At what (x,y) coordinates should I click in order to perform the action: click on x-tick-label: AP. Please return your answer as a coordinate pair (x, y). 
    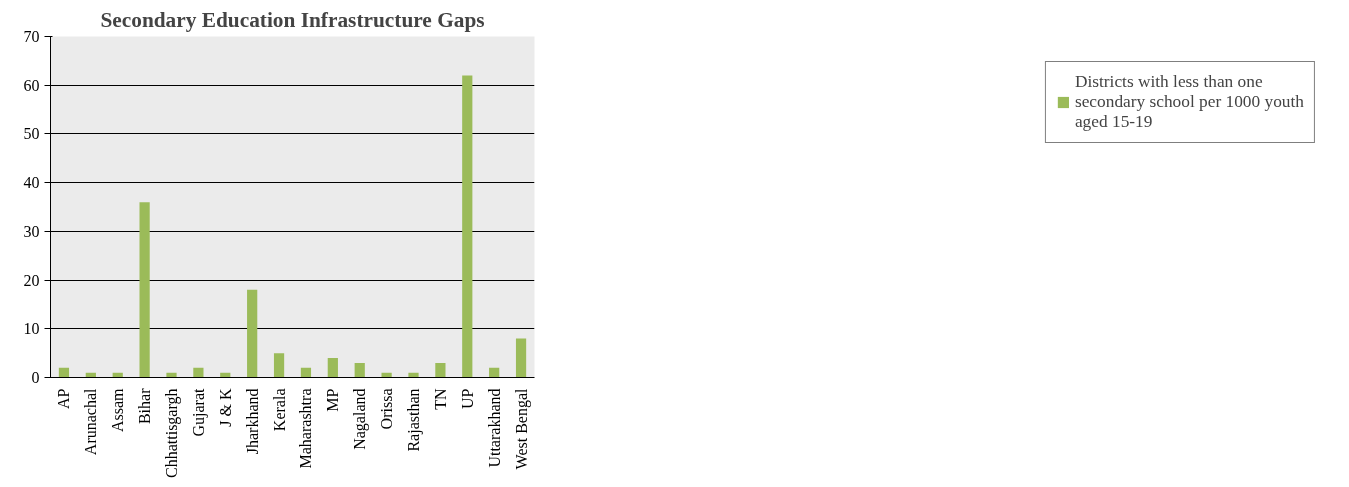
    Looking at the image, I should click on (64, 398).